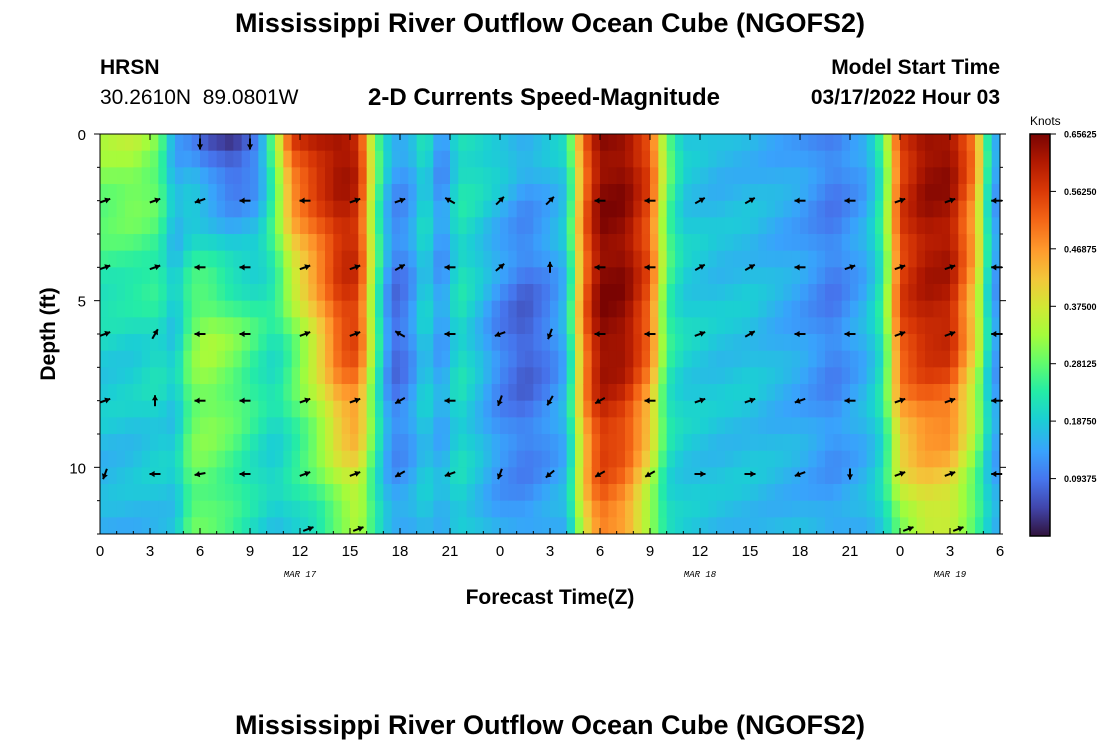 Image resolution: width=1100 pixels, height=750 pixels. I want to click on x-tick-label: 3, so click(150, 551).